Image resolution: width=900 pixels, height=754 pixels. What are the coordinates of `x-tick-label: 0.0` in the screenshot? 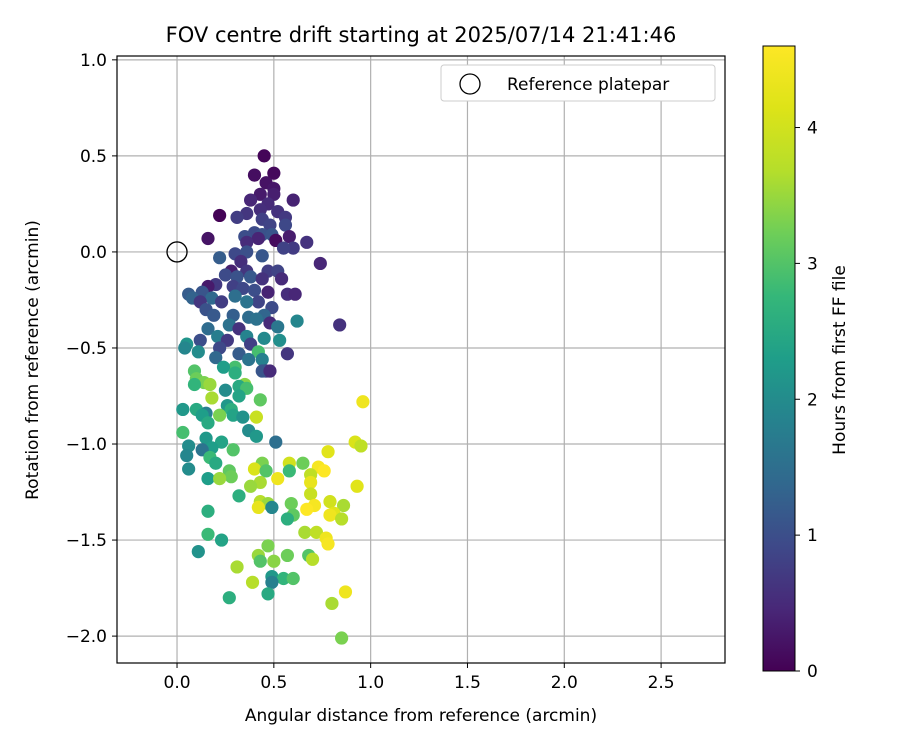 It's located at (177, 683).